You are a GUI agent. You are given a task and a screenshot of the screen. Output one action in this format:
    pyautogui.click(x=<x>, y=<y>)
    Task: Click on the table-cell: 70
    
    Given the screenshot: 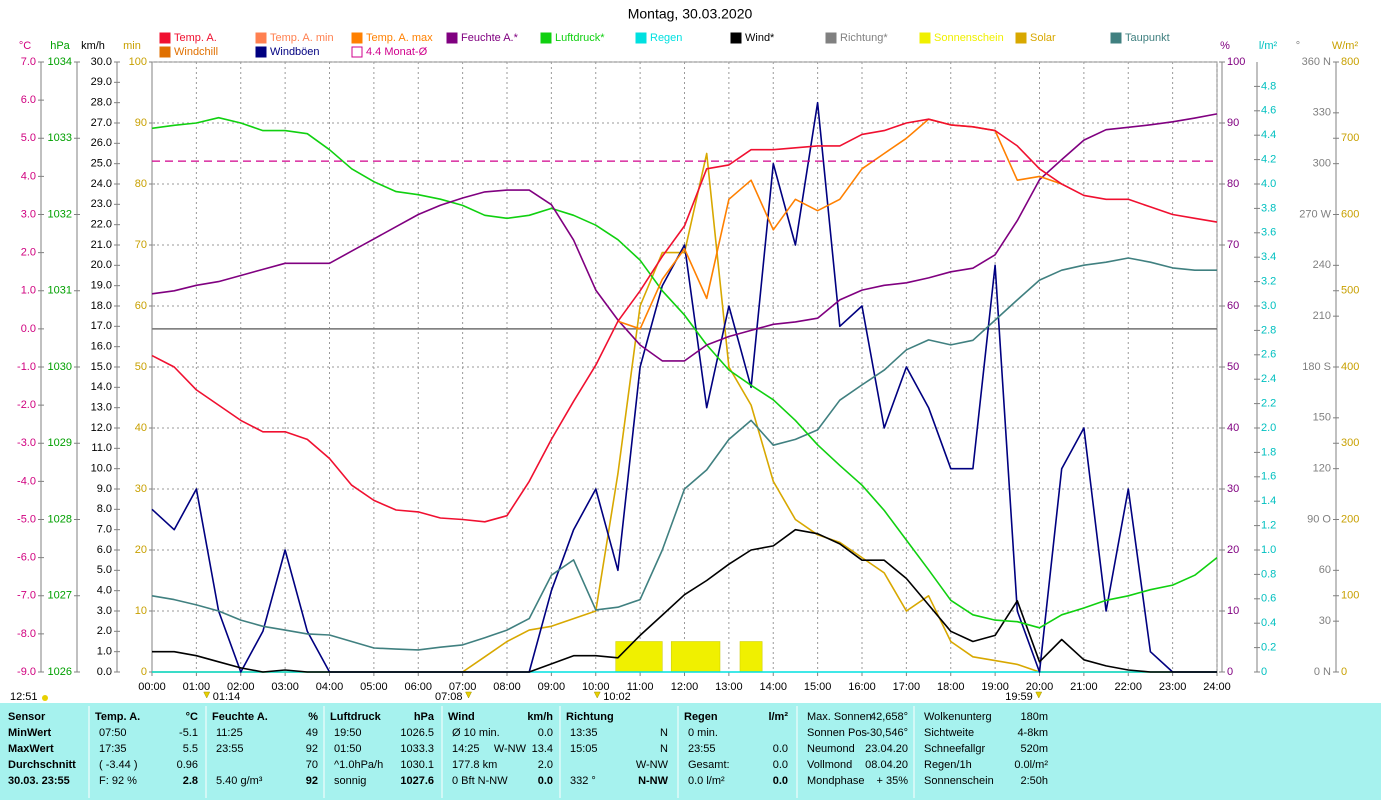 What is the action you would take?
    pyautogui.click(x=312, y=765)
    